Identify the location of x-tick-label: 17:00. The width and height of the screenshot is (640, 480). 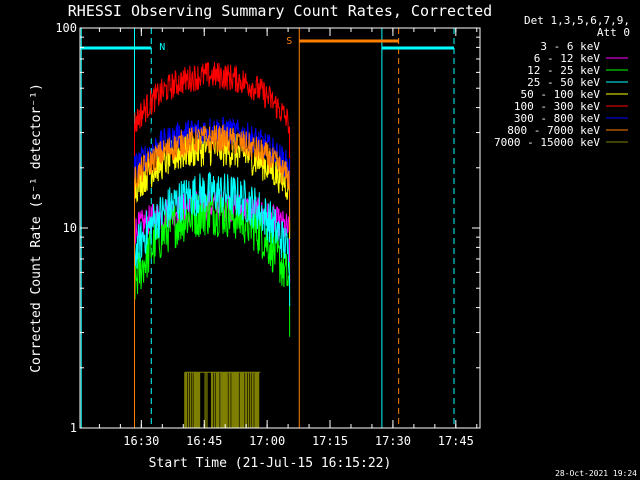
(267, 441).